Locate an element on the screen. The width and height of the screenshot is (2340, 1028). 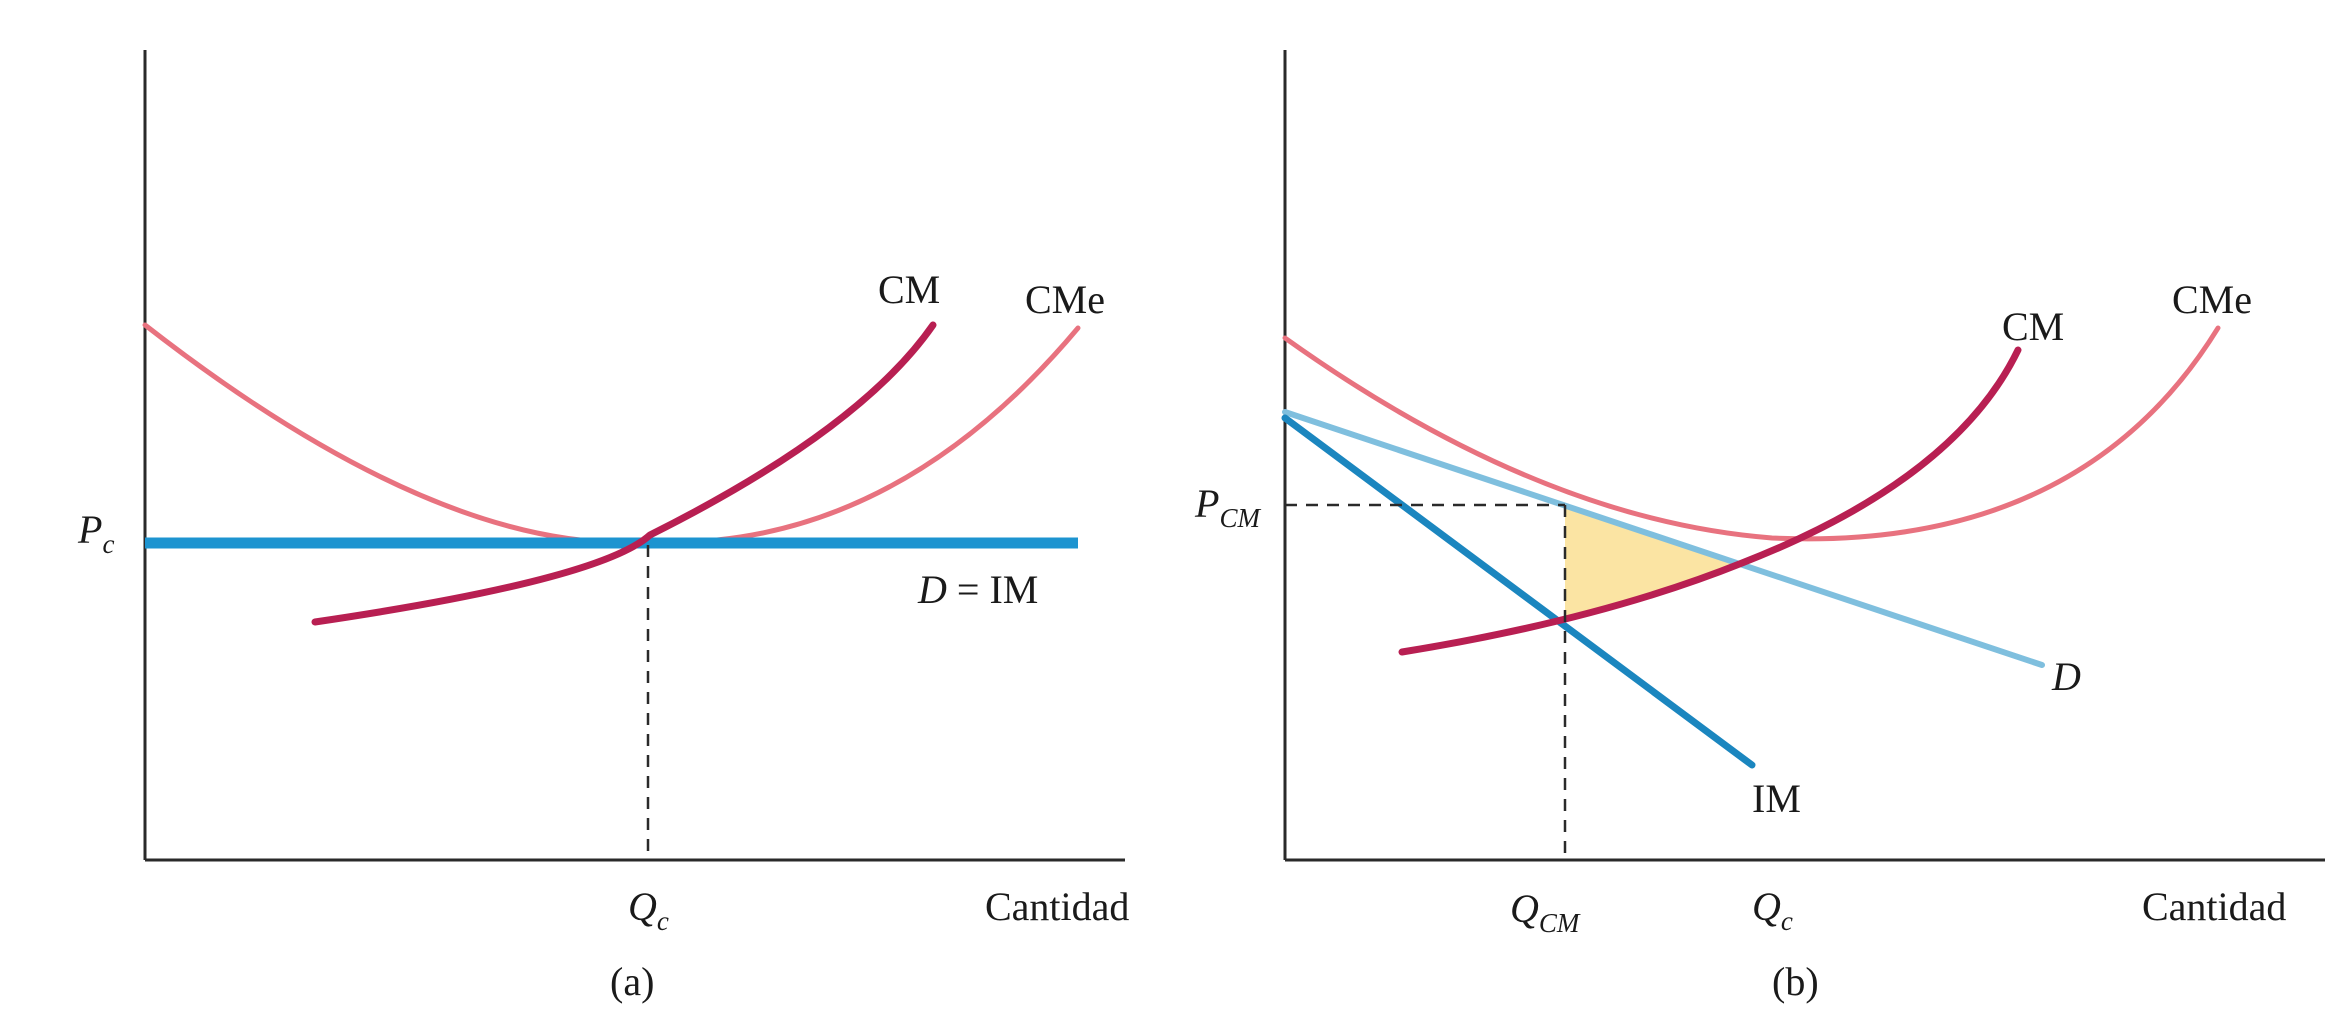
panel-b-qcm-label: QCM is located at coordinates (1545, 912).